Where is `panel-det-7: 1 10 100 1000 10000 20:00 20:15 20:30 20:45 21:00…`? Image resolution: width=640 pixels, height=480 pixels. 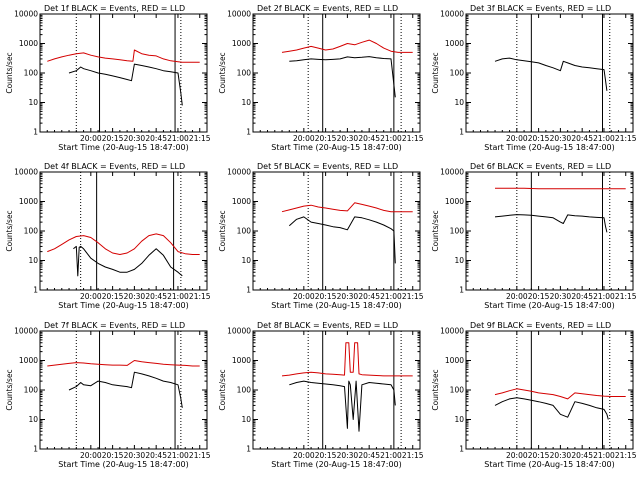 panel-det-7: 1 10 100 1000 10000 20:00 20:15 20:30 20:45 21:00… is located at coordinates (108, 395).